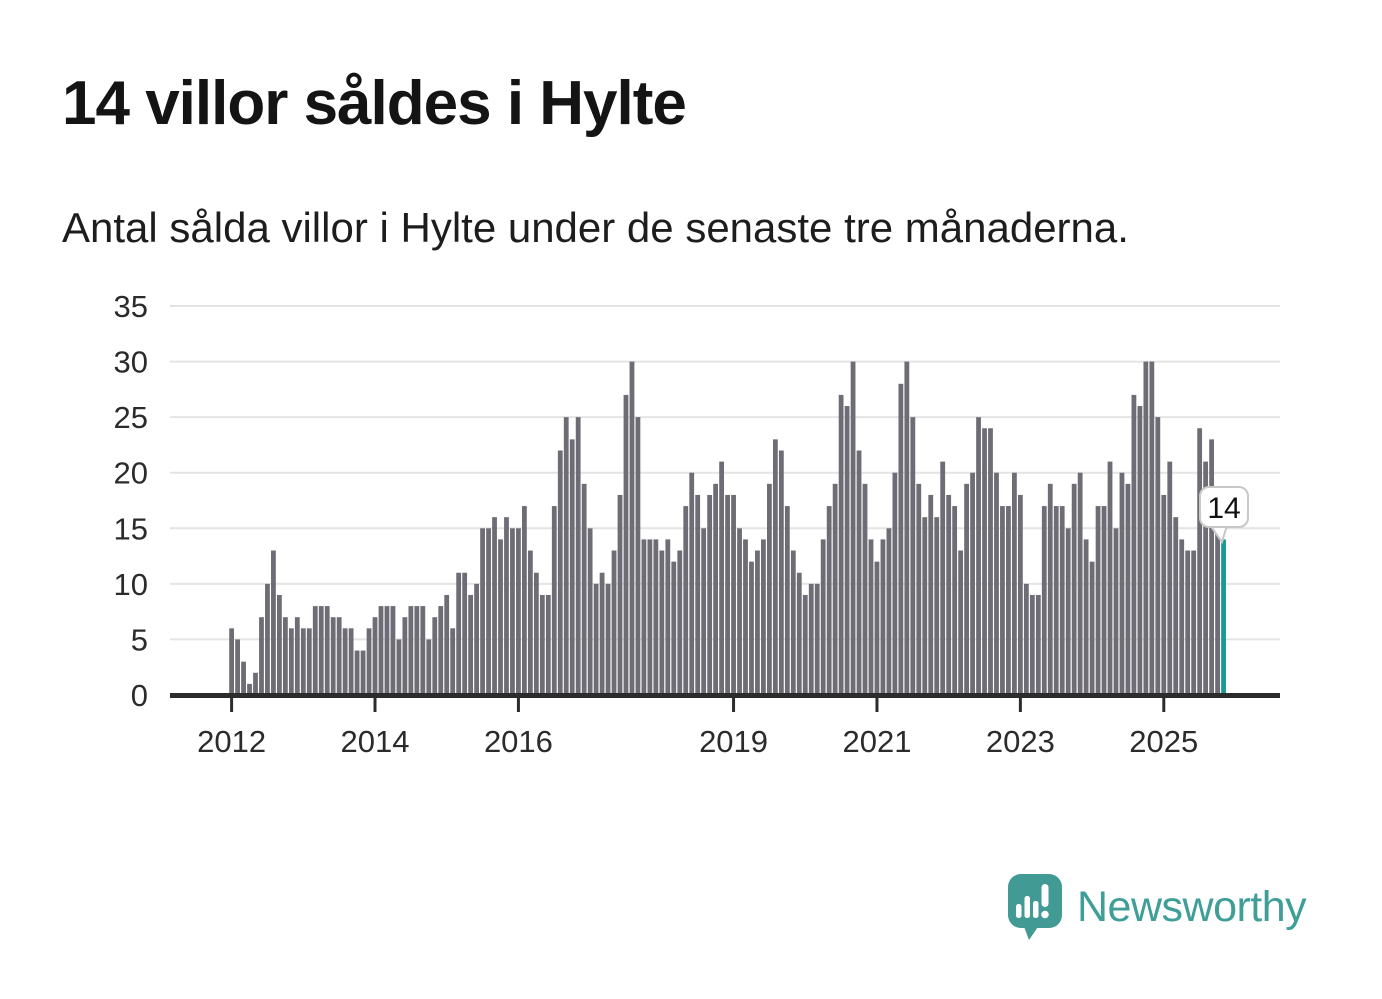 The image size is (1382, 999). What do you see at coordinates (1157, 907) in the screenshot?
I see `newsworthy-logo: Newsworthy` at bounding box center [1157, 907].